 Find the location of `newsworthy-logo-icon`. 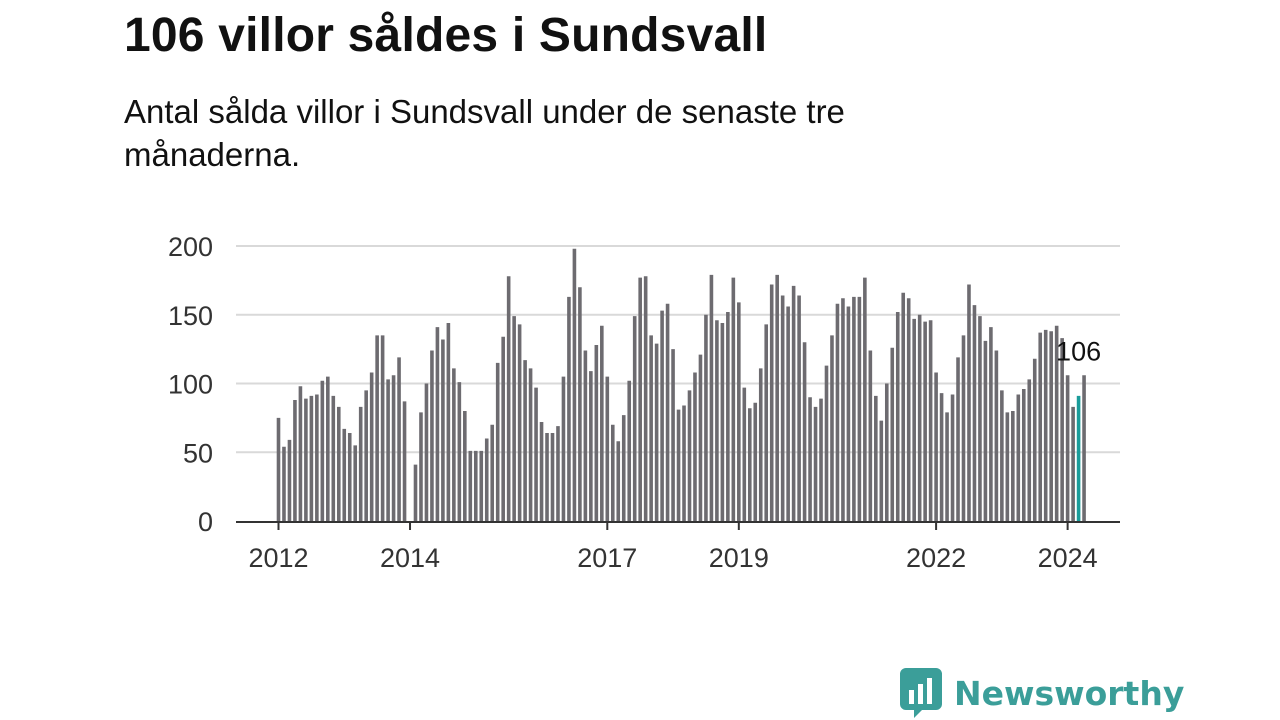

newsworthy-logo-icon is located at coordinates (921, 693).